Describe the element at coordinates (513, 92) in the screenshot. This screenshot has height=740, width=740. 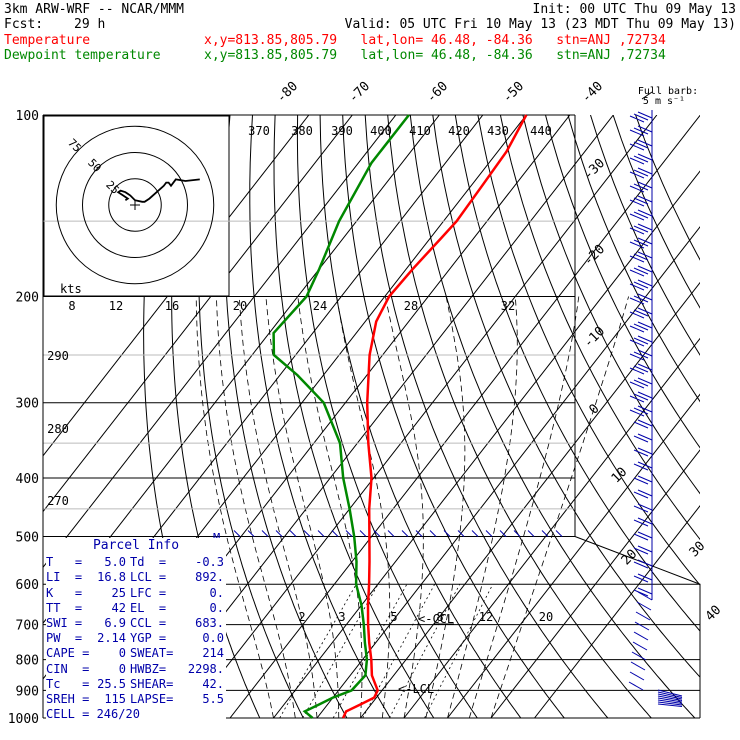
I see `isotherm-label: -50` at that location.